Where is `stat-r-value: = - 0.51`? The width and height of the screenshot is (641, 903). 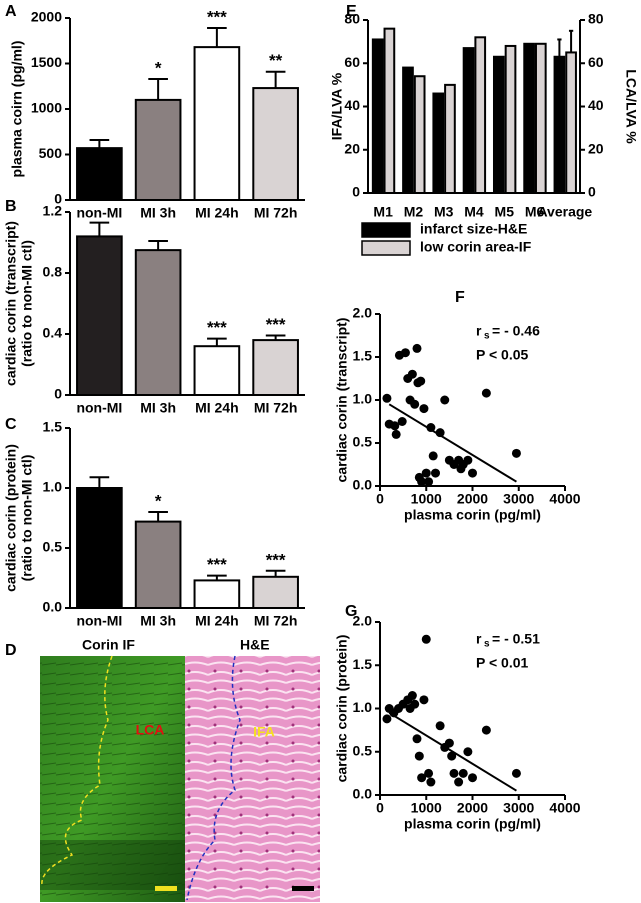 stat-r-value: = - 0.51 is located at coordinates (516, 639).